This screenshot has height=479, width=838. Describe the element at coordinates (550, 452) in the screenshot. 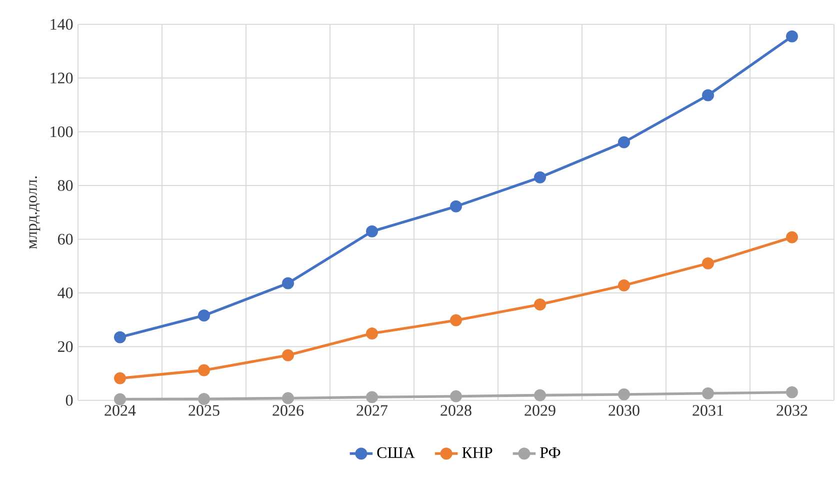

I see `legend-label: РФ` at that location.